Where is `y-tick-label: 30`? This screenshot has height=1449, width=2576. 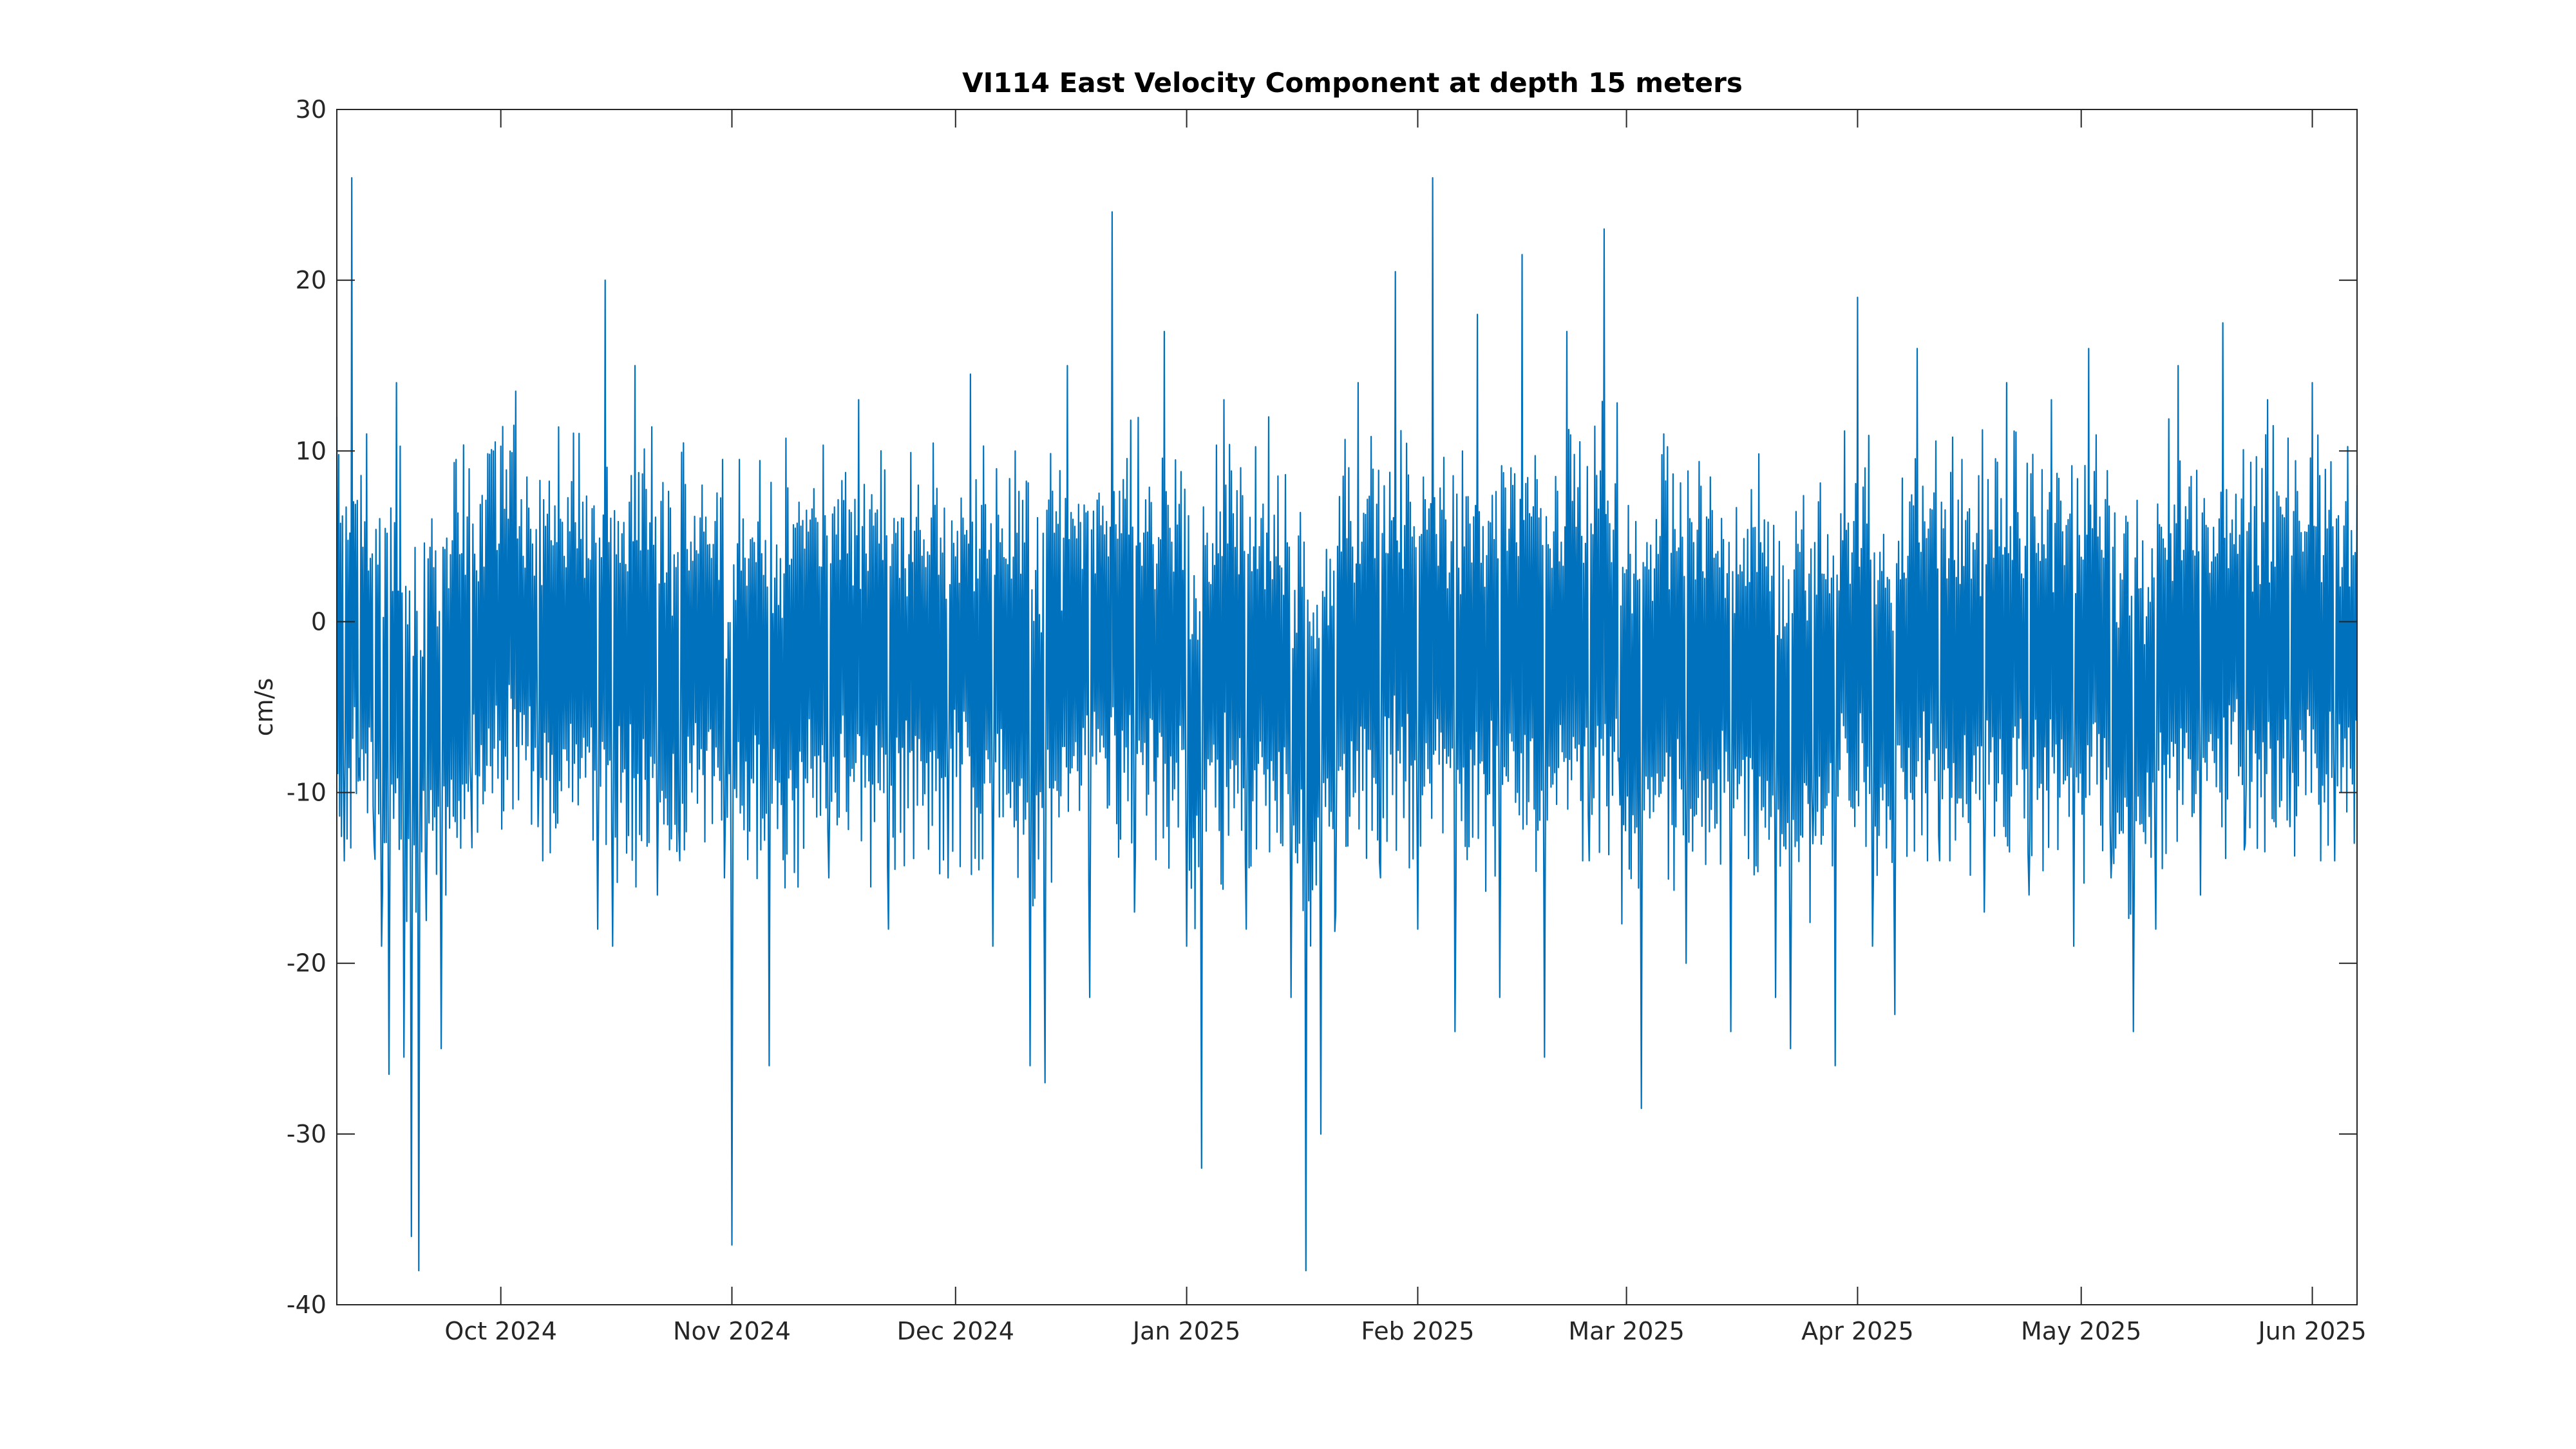
y-tick-label: 30 is located at coordinates (311, 109).